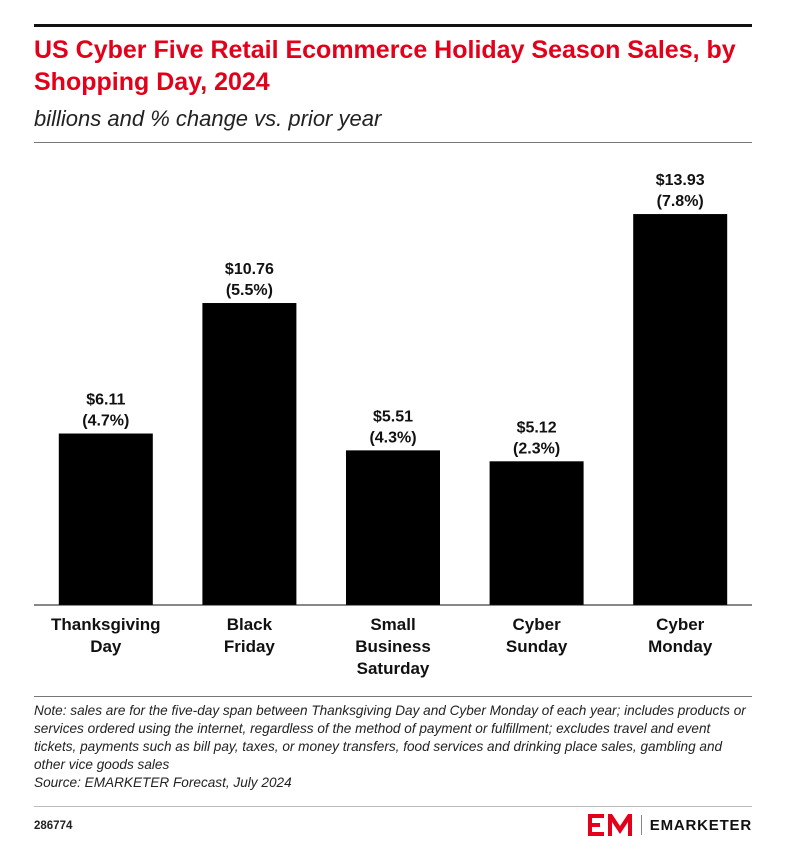  What do you see at coordinates (105, 421) in the screenshot?
I see `change-label-0: (4.7%)` at bounding box center [105, 421].